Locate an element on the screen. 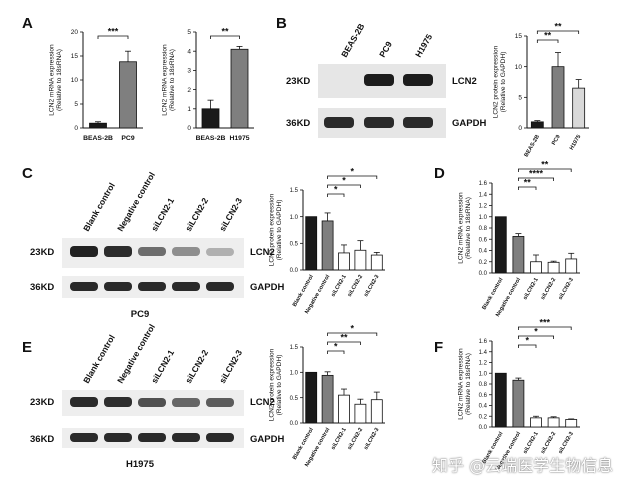  y-tick-label: 5 is located at coordinates (520, 98).